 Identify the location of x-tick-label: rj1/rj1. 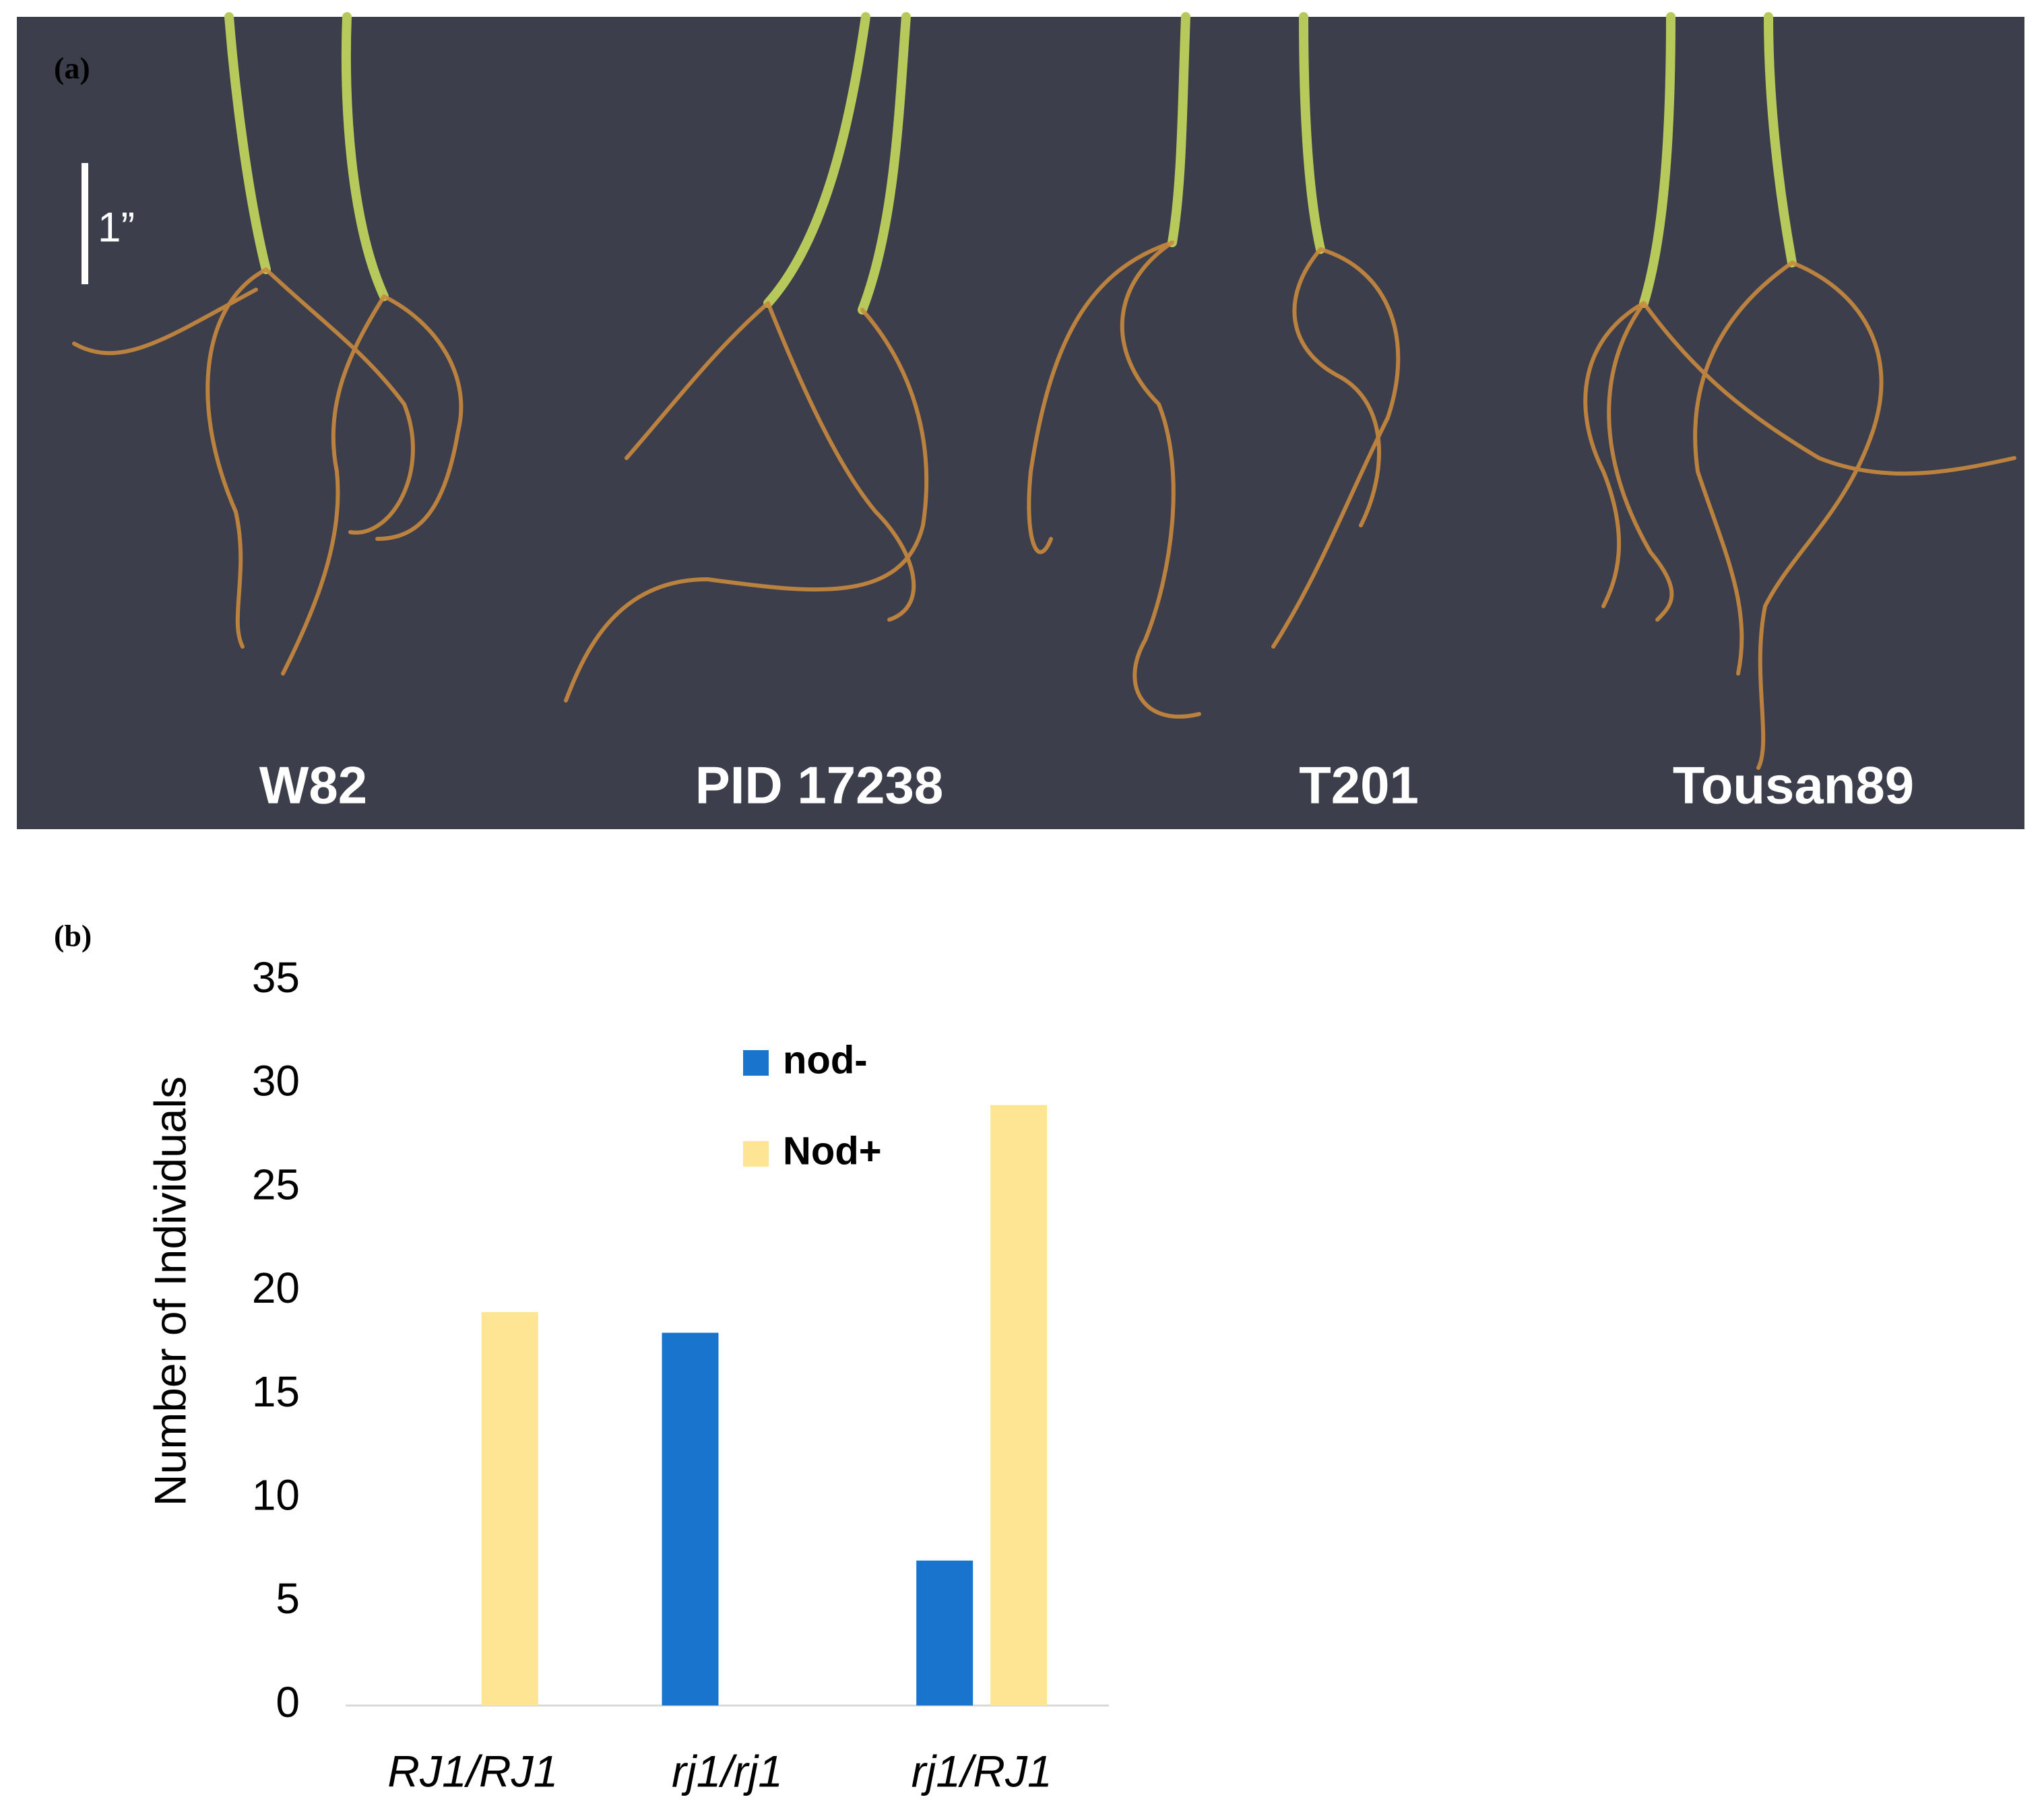
(727, 1771).